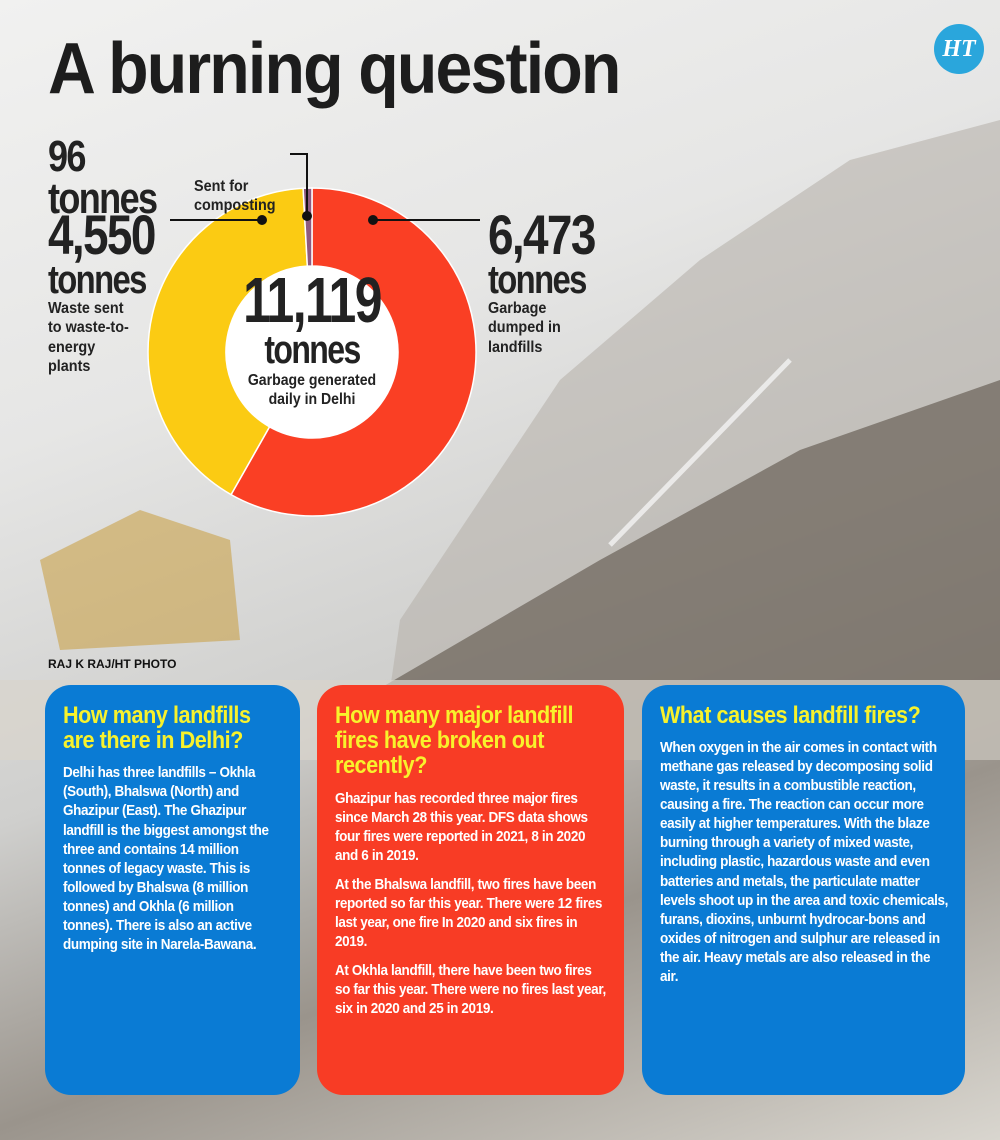 This screenshot has width=1000, height=1140. What do you see at coordinates (235, 196) in the screenshot?
I see `composting-desc: Sent for composting` at bounding box center [235, 196].